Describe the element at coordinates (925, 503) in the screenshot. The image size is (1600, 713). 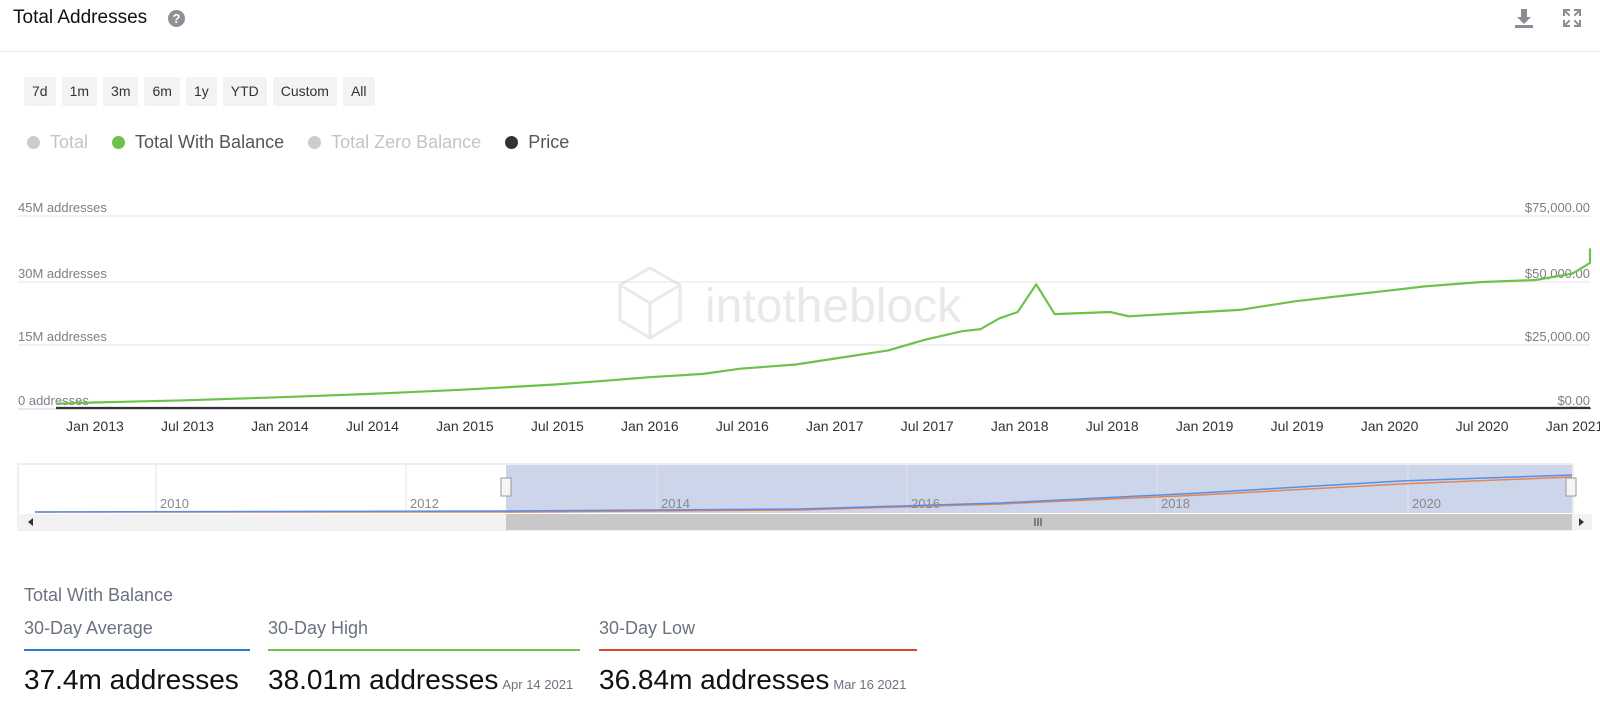
I see `navigator-label: 2016` at that location.